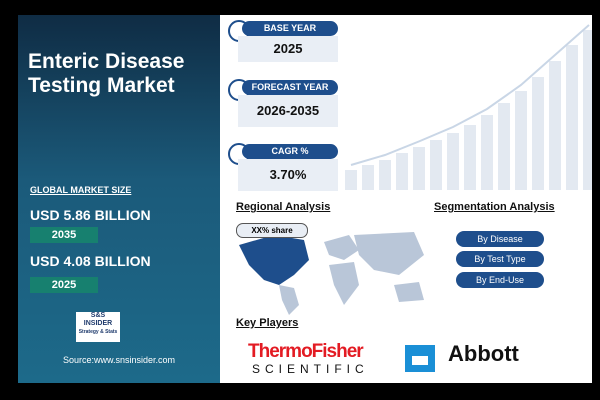  What do you see at coordinates (288, 111) in the screenshot?
I see `stat-value: 2026-2035` at bounding box center [288, 111].